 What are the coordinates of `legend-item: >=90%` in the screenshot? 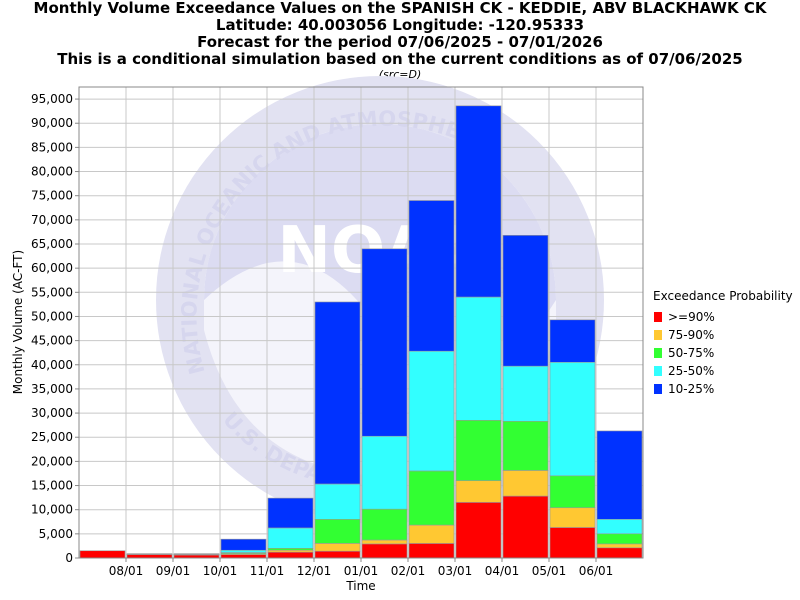 It's located at (723, 317).